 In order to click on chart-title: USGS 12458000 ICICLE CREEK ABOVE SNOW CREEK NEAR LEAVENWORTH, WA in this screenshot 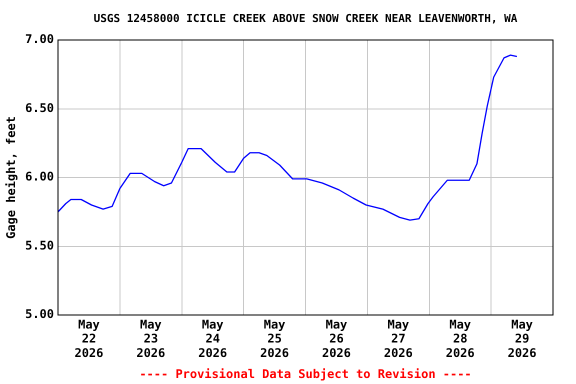, I will do `click(306, 18)`.